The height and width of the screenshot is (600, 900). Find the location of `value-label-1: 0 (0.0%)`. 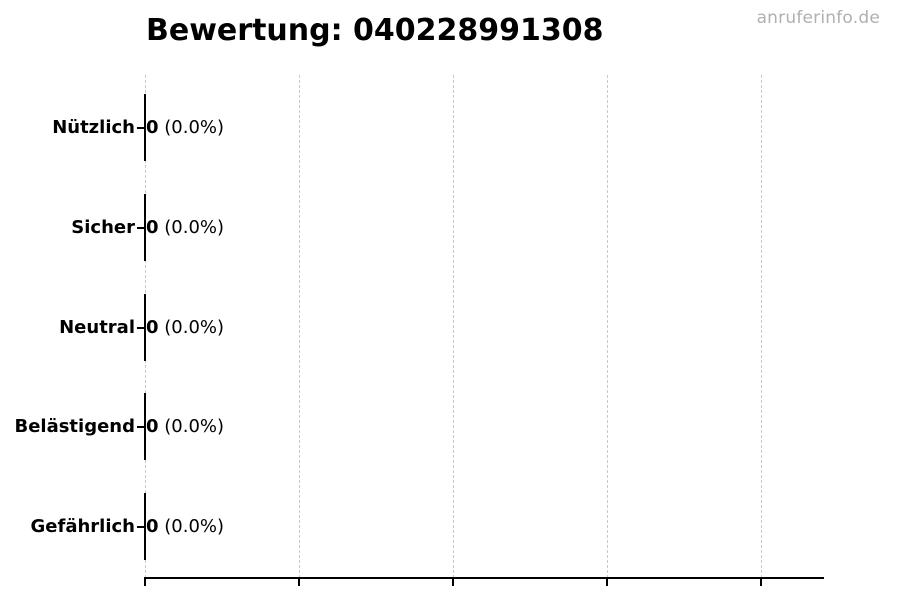

value-label-1: 0 (0.0%) is located at coordinates (185, 228).